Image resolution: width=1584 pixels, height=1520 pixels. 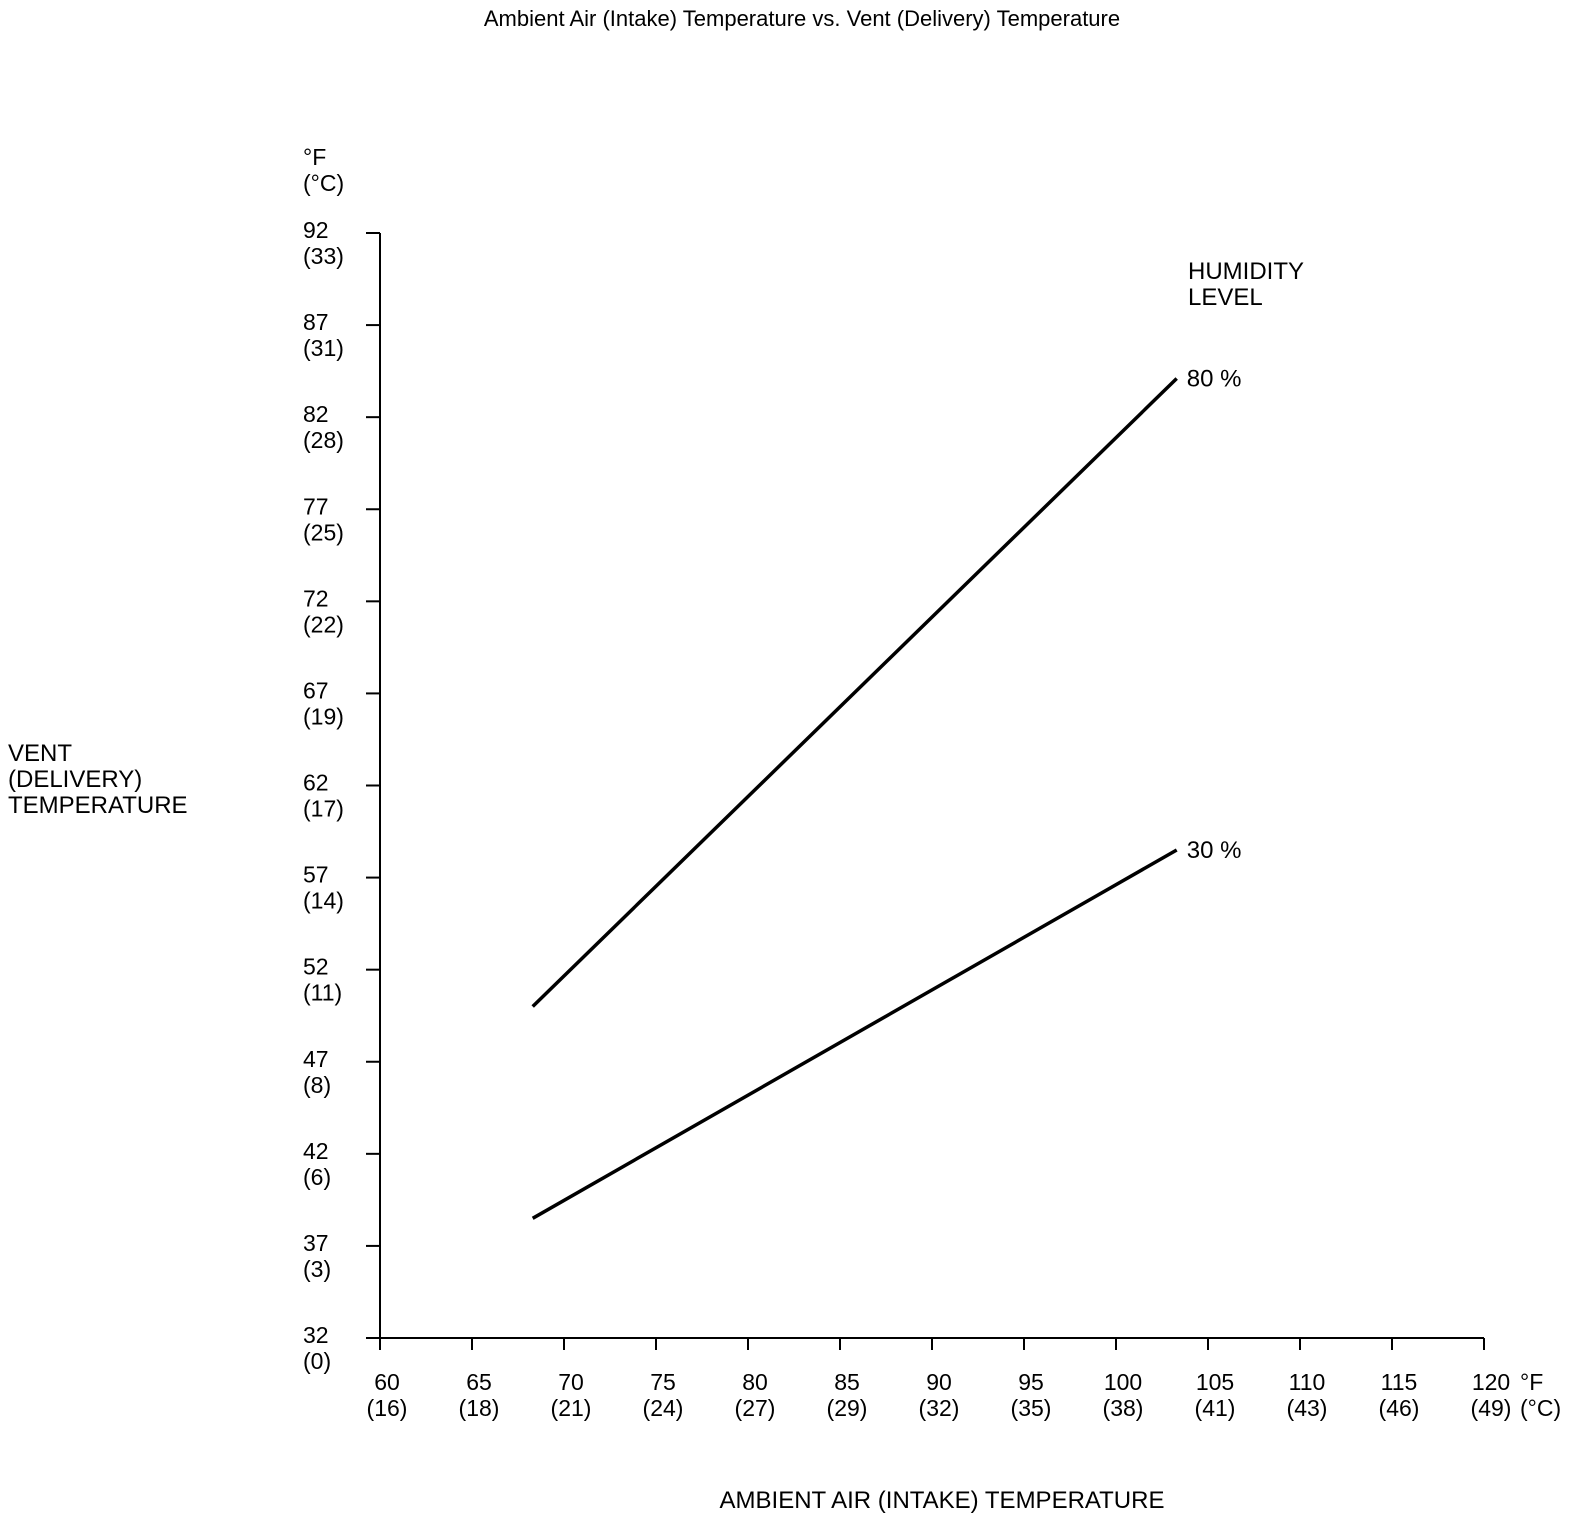 What do you see at coordinates (847, 1382) in the screenshot?
I see `x-tick-label: 85` at bounding box center [847, 1382].